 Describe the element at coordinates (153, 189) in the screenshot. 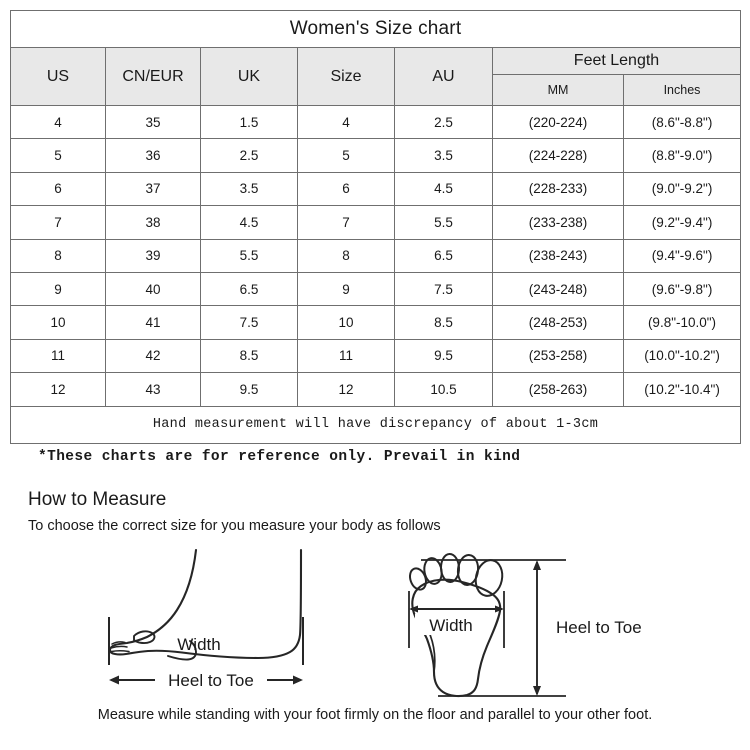

I see `cell-cn-eur: 37` at that location.